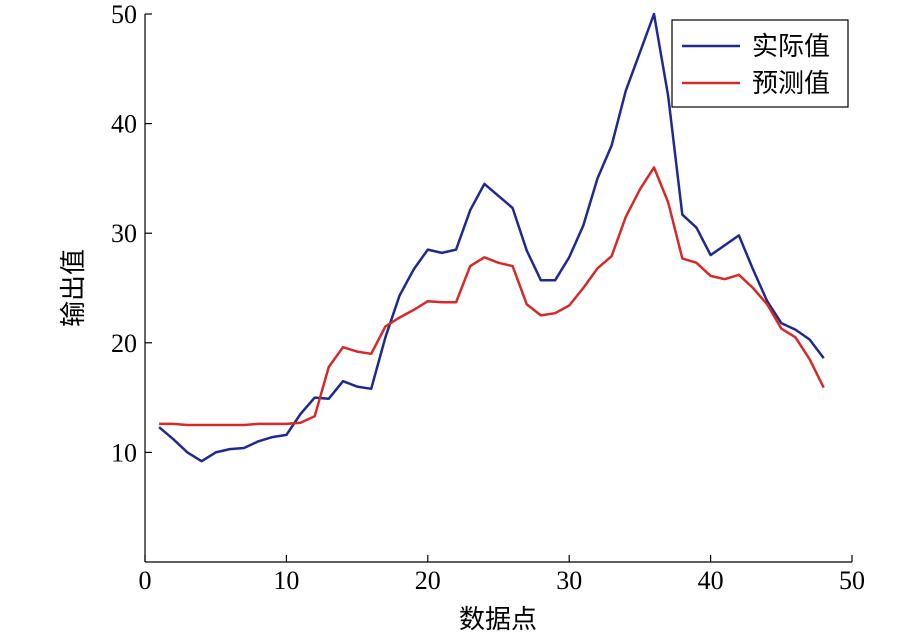  I want to click on x-axis-title: 数据点, so click(498, 620).